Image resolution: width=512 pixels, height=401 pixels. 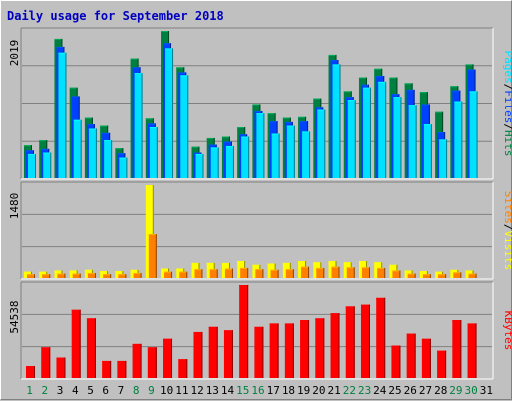 What do you see at coordinates (111, 276) in the screenshot?
I see `bar-sites-6-shade` at bounding box center [111, 276].